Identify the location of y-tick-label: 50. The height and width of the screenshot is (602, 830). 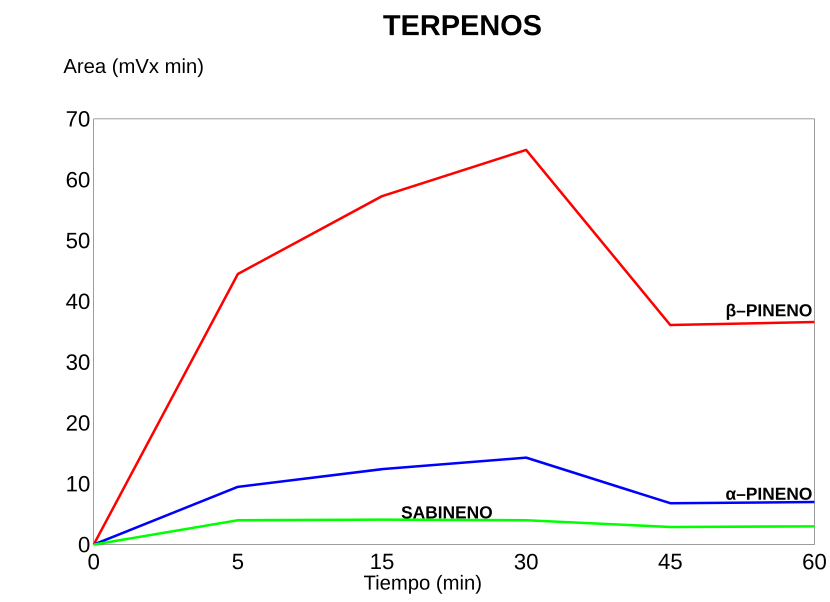
(78, 240).